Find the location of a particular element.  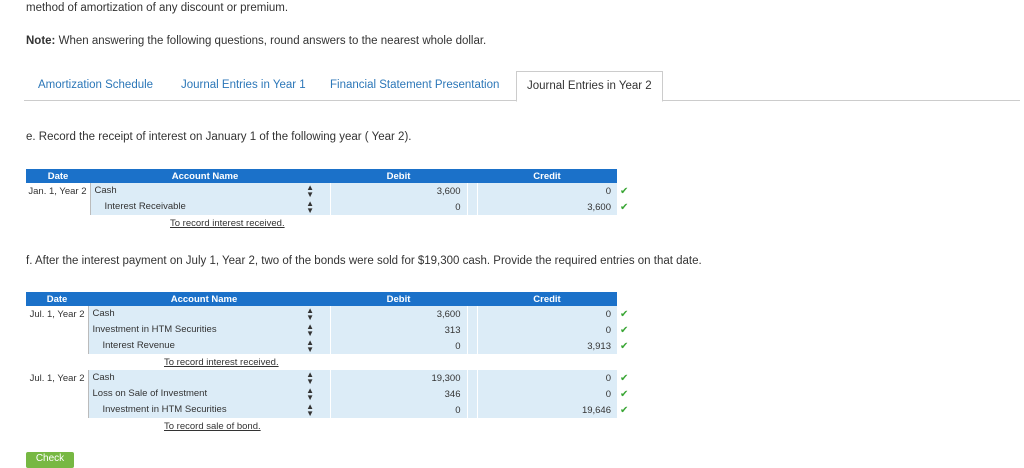

account-select: Interest Revenue ▲ ▼ is located at coordinates (203, 346).